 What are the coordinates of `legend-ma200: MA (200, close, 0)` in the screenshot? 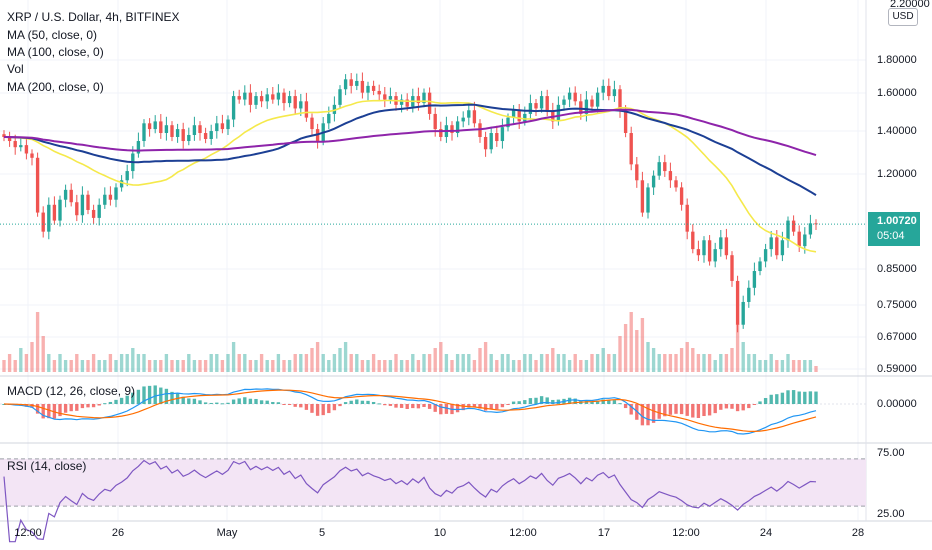 It's located at (55, 87).